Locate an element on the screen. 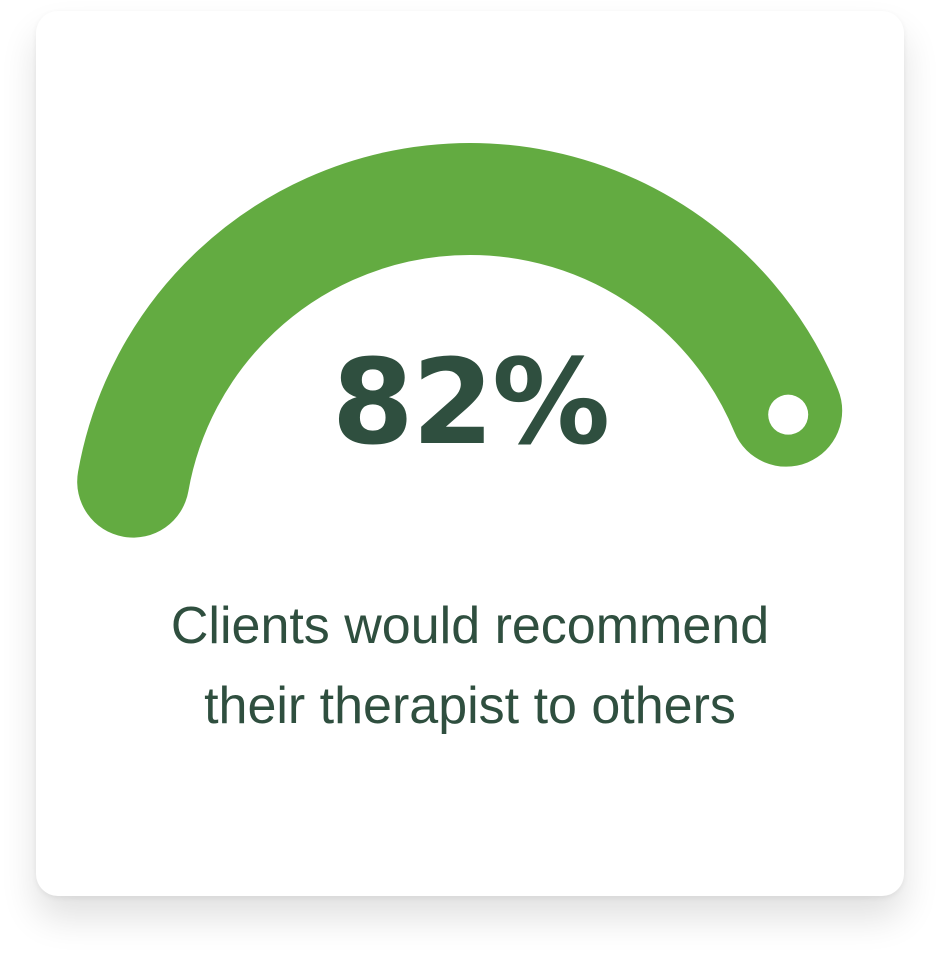 This screenshot has height=960, width=944. gauge-end-marker is located at coordinates (788, 414).